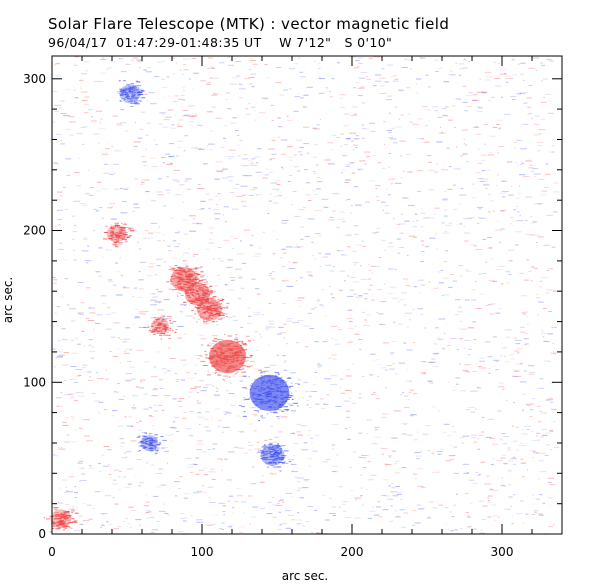 Image resolution: width=612 pixels, height=585 pixels. What do you see at coordinates (202, 552) in the screenshot?
I see `x-tick-label: 100` at bounding box center [202, 552].